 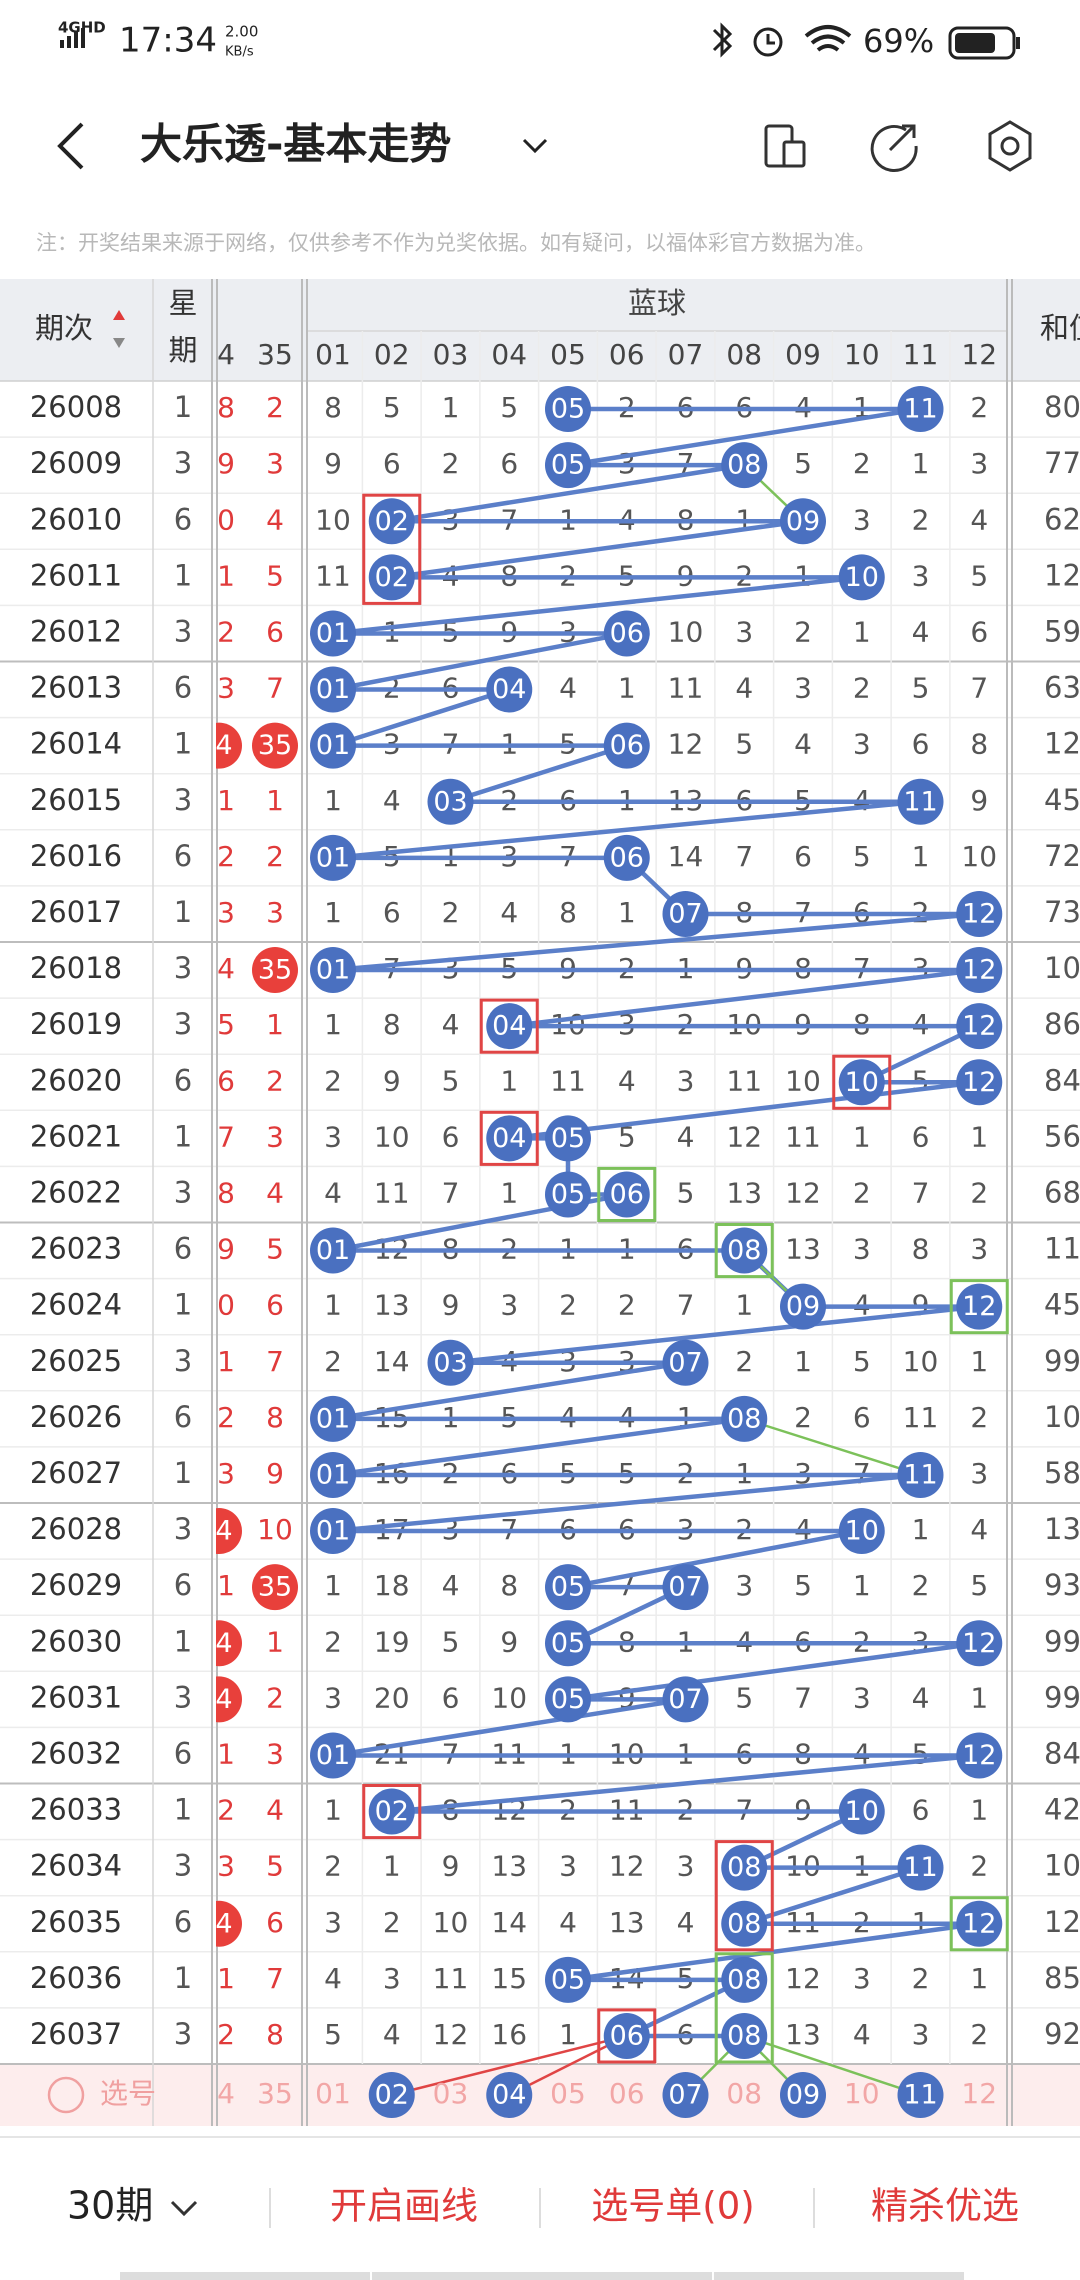 What do you see at coordinates (1010, 146) in the screenshot?
I see `settings-button` at bounding box center [1010, 146].